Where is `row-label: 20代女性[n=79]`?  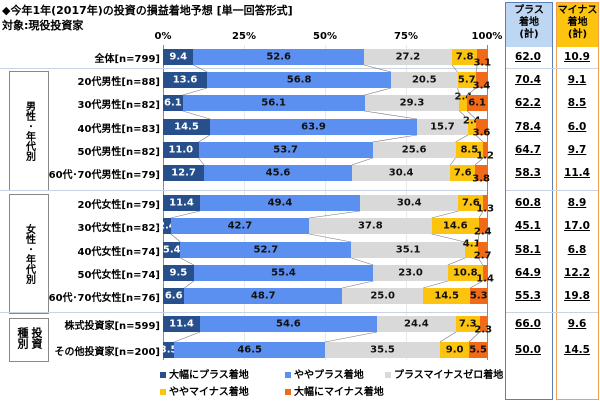
row-label: 20代女性[n=79] is located at coordinates (118, 205).